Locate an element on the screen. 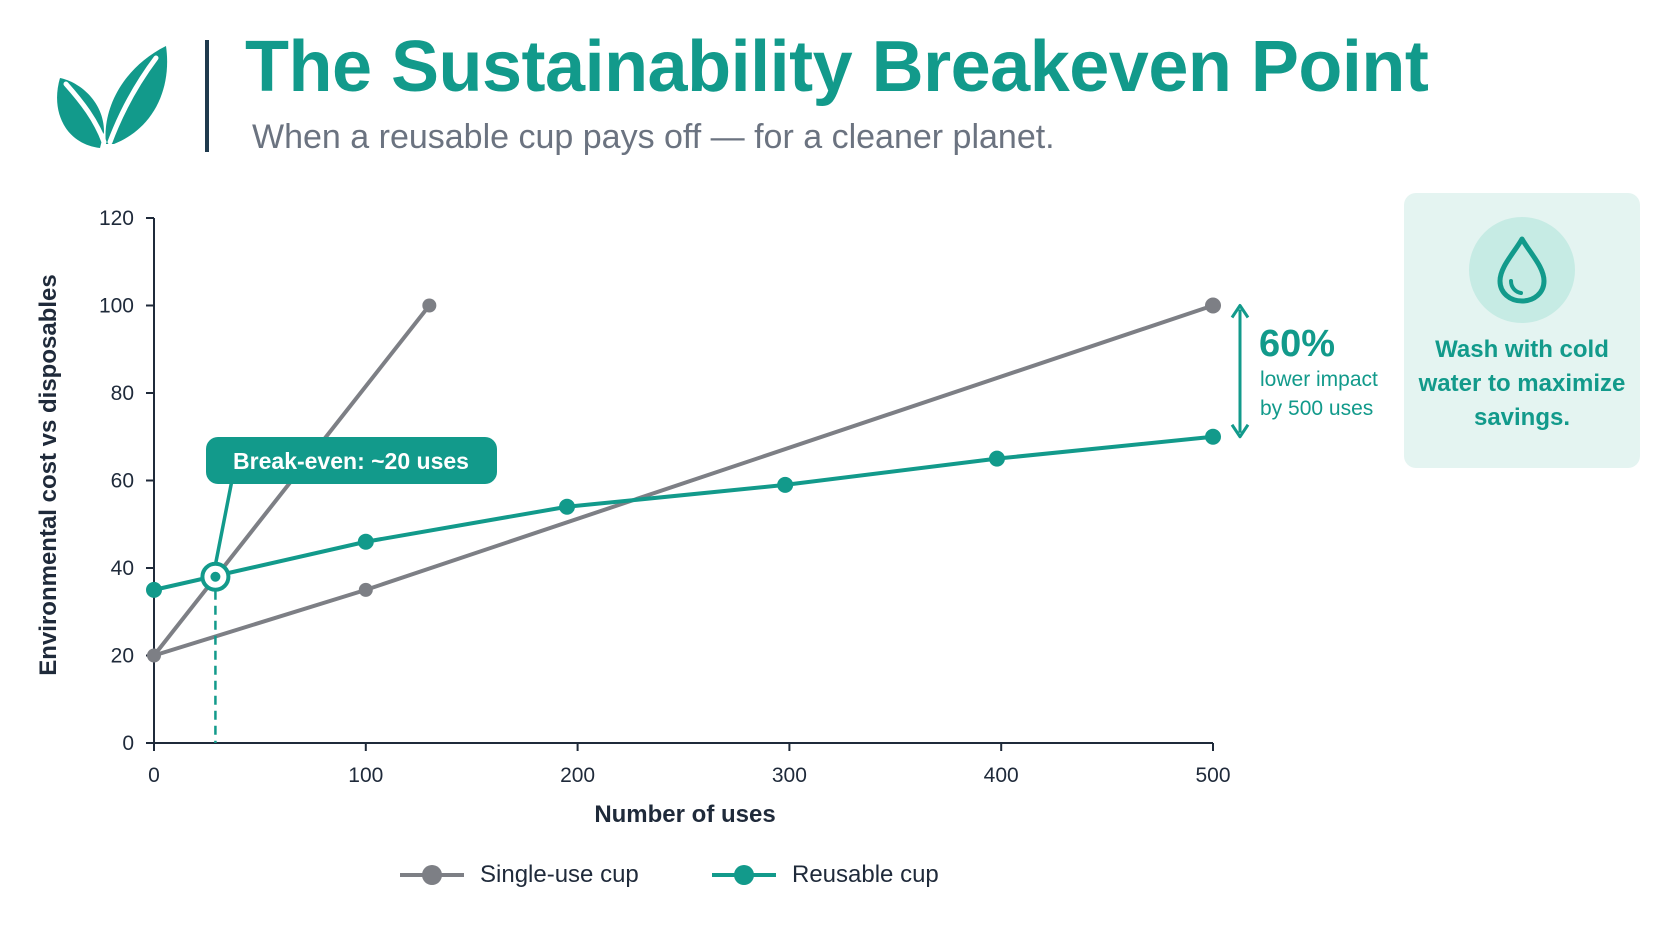  y-tick-label: 20 is located at coordinates (122, 656).